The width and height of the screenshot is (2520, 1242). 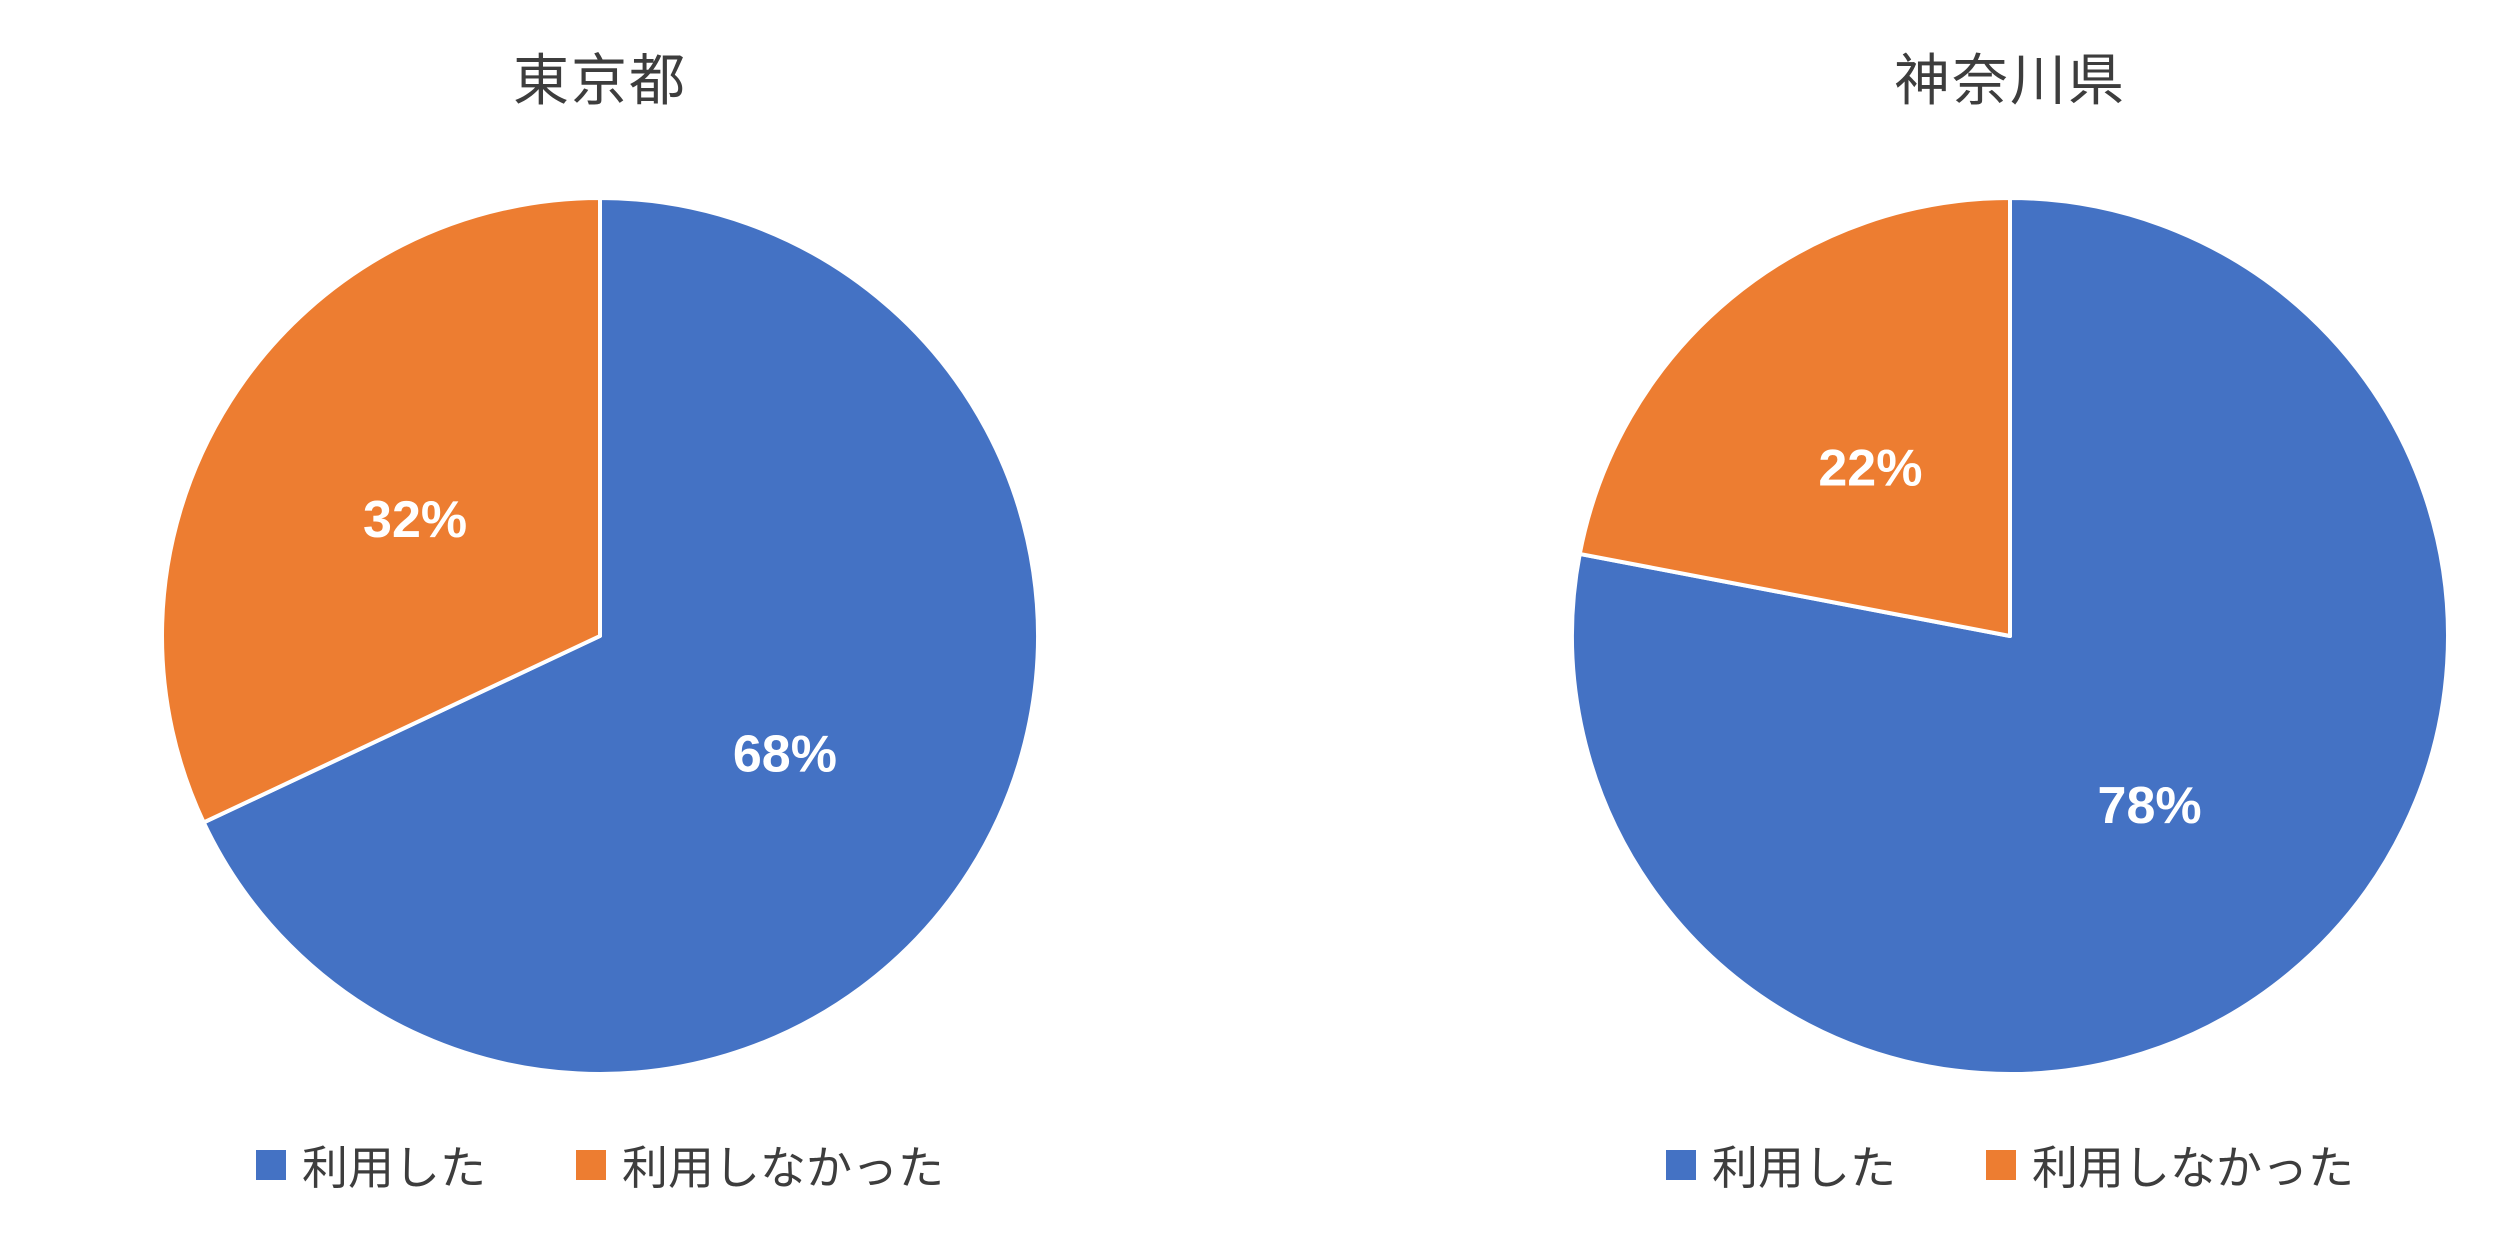 I want to click on pie-data-label: 78%, so click(x=2150, y=806).